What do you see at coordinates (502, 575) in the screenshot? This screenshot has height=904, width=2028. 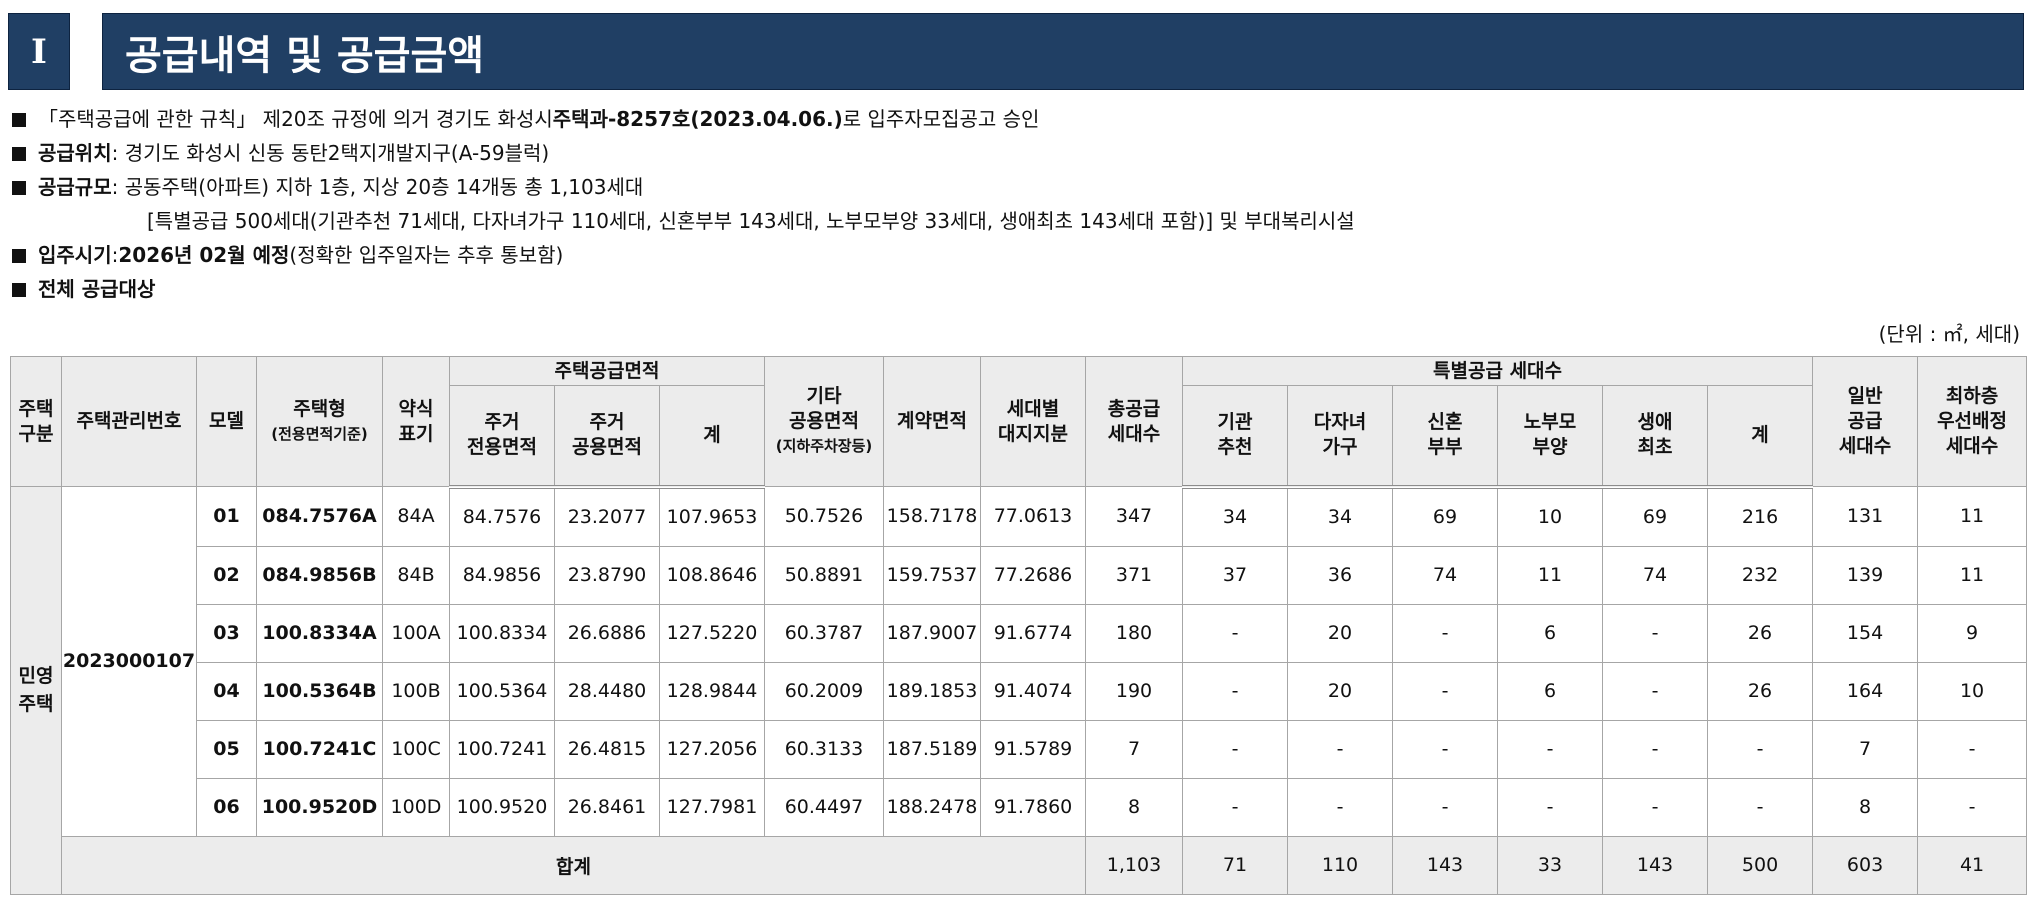 I see `exclusive-cell: 84.9856` at bounding box center [502, 575].